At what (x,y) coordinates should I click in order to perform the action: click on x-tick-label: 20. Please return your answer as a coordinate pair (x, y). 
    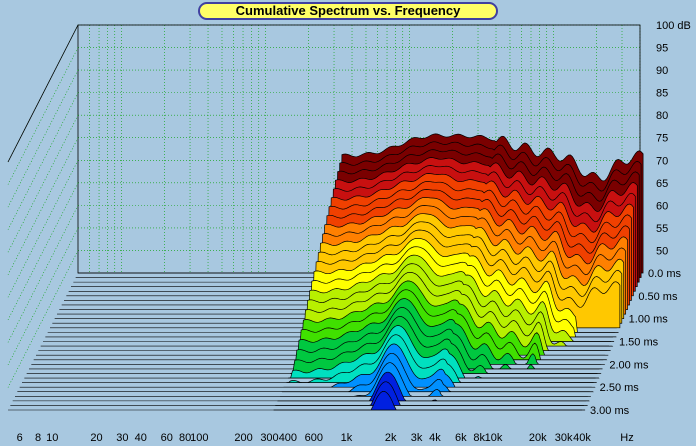
    Looking at the image, I should click on (96, 438).